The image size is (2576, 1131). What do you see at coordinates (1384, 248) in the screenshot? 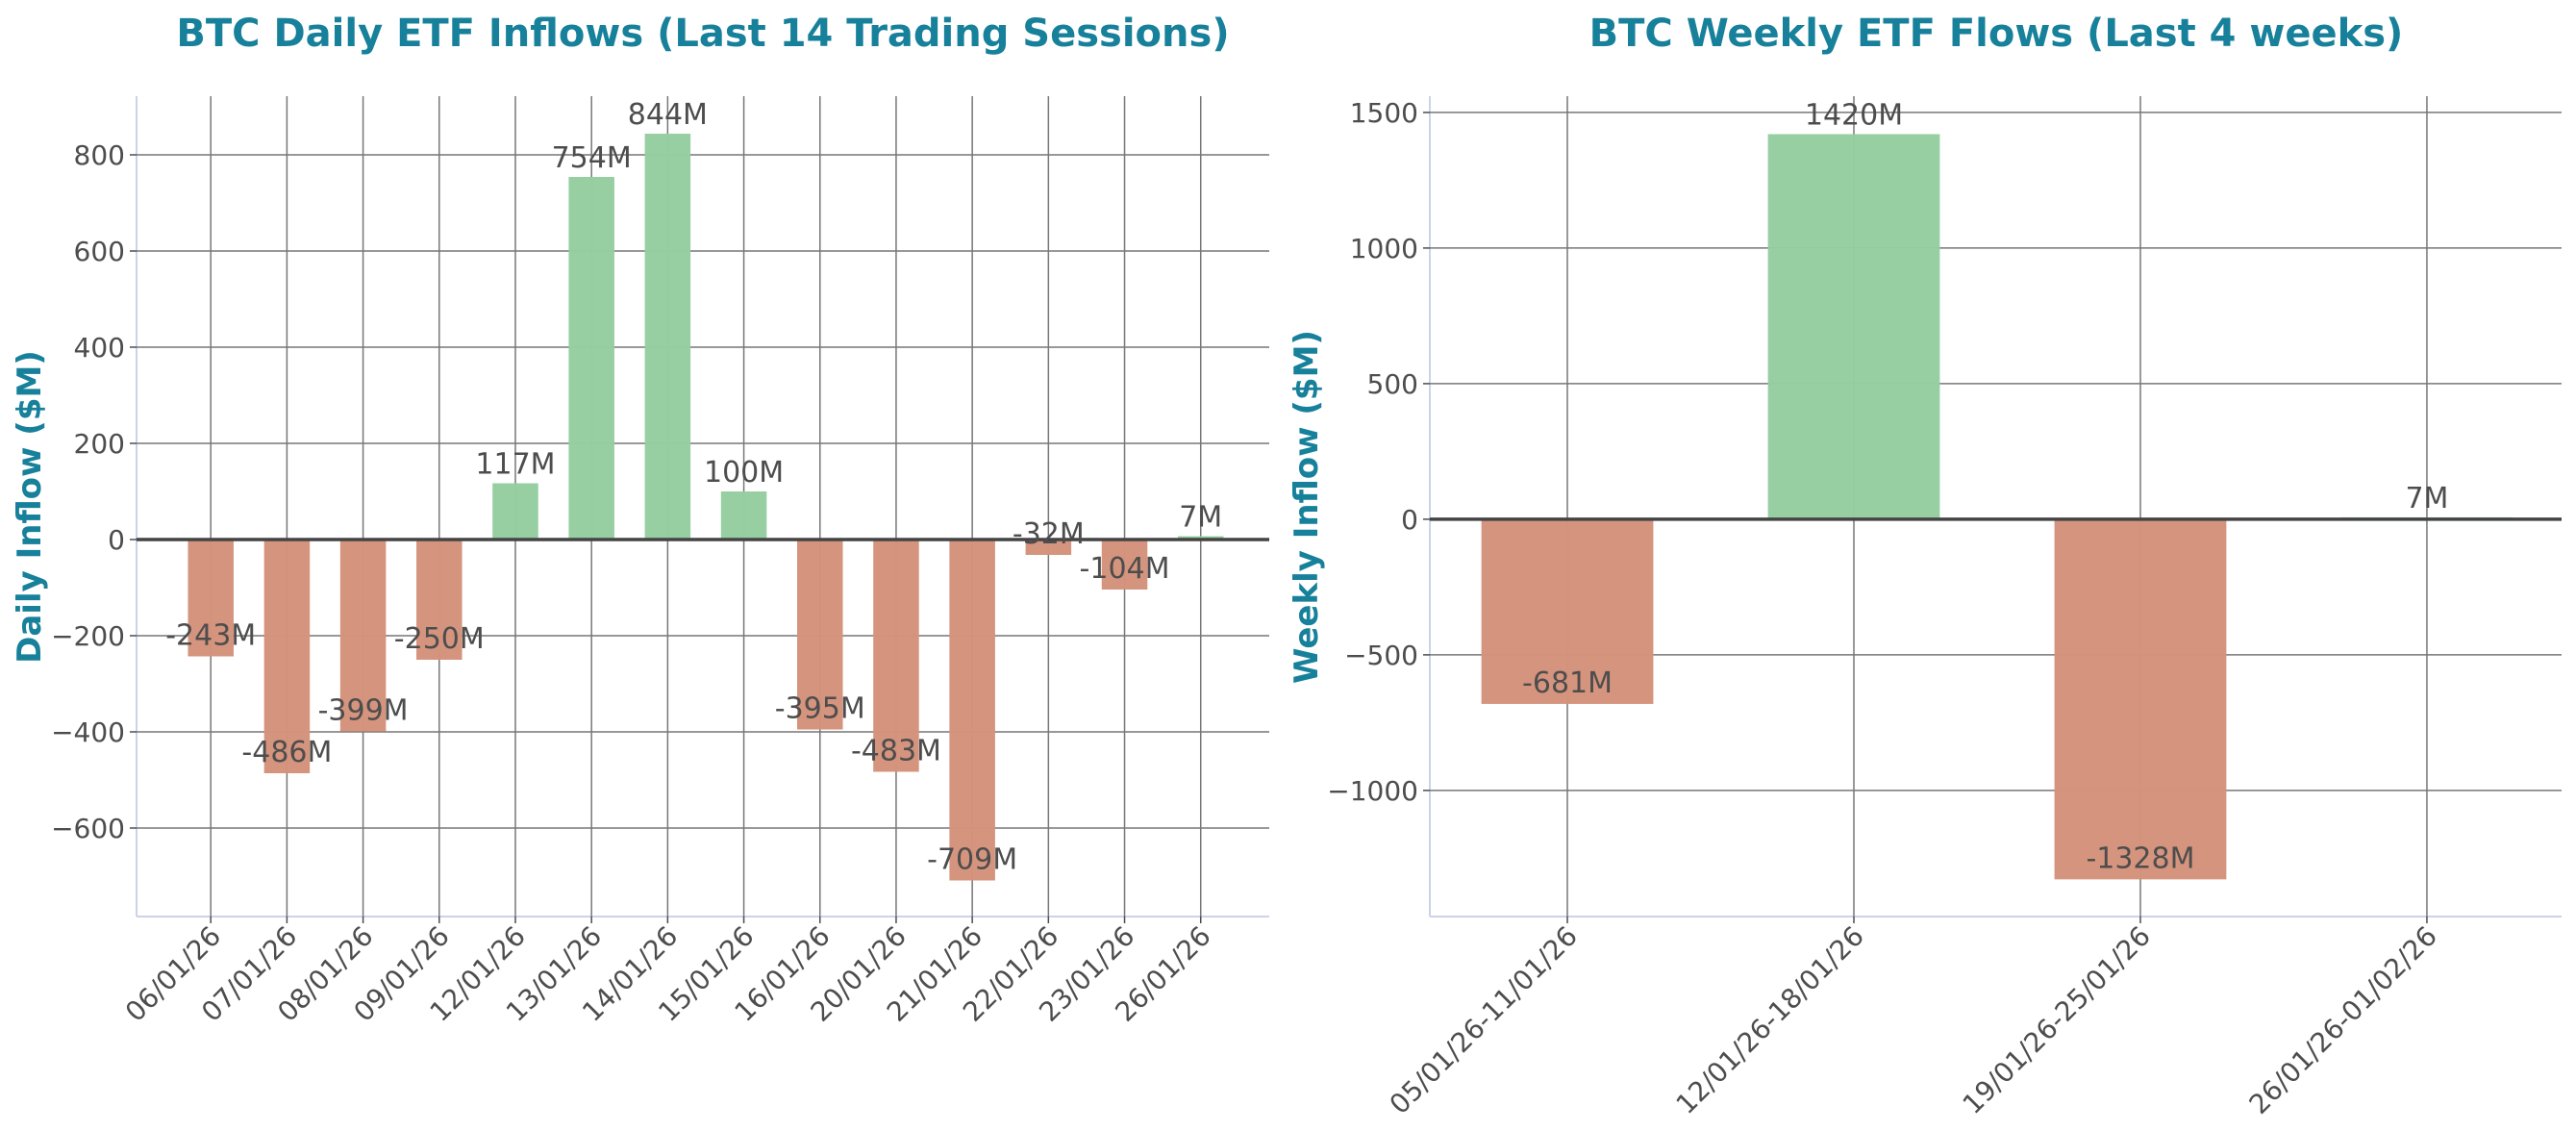
I see `y-tick-label: 1000` at bounding box center [1384, 248].